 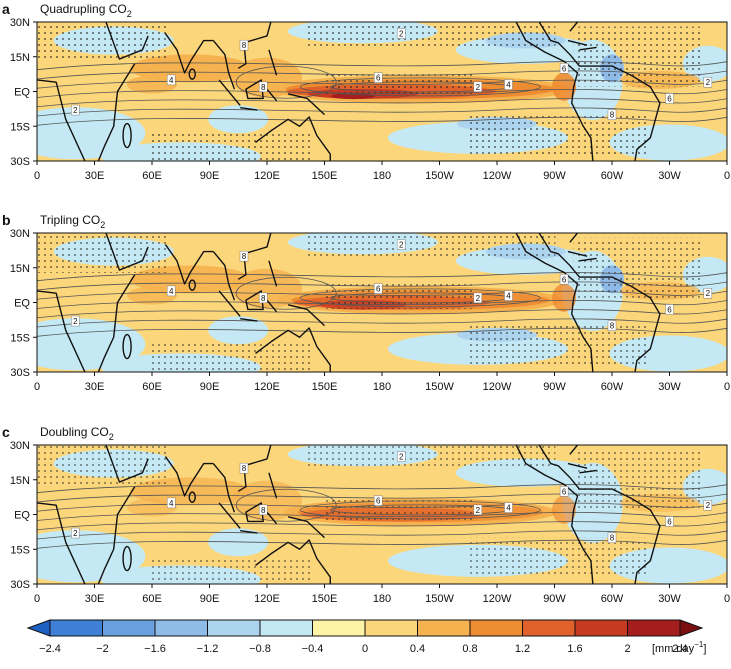 I want to click on colorbar-tick-label: 0.4, so click(x=417, y=649).